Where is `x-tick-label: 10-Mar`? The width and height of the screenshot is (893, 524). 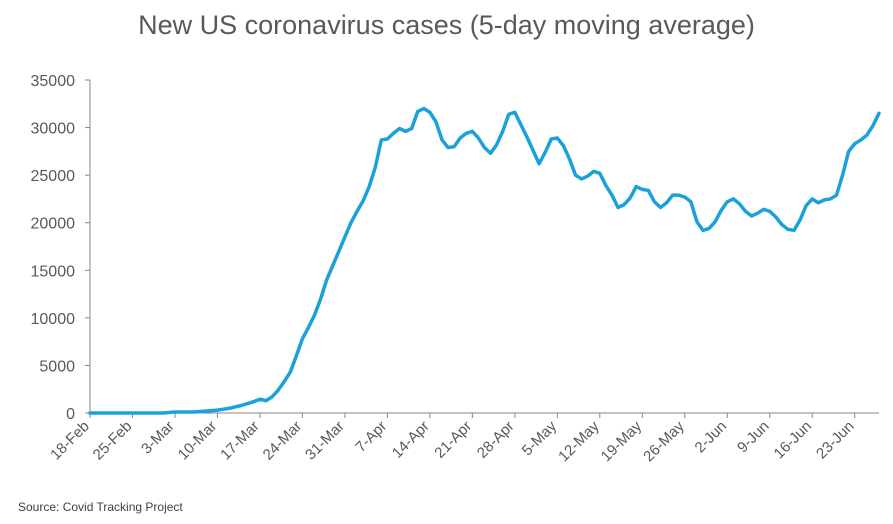 x-tick-label: 10-Mar is located at coordinates (198, 441).